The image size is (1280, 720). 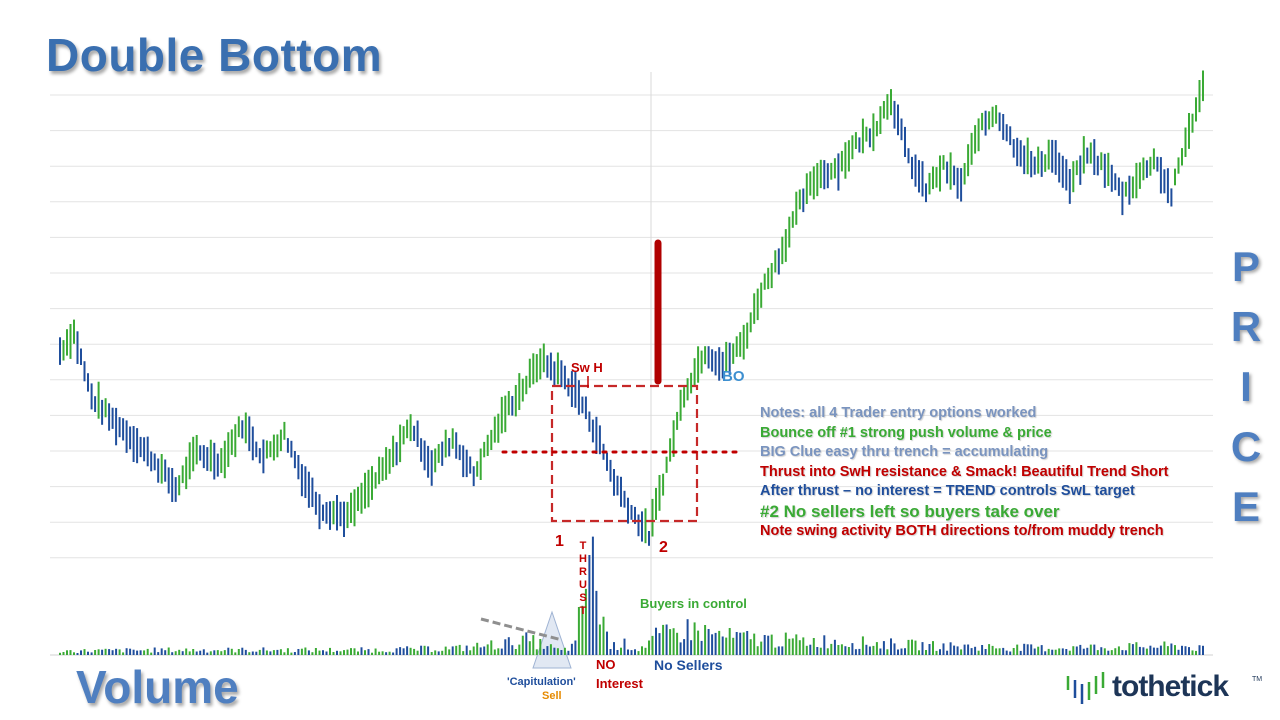 I want to click on thrust-letter: S, so click(x=583, y=598).